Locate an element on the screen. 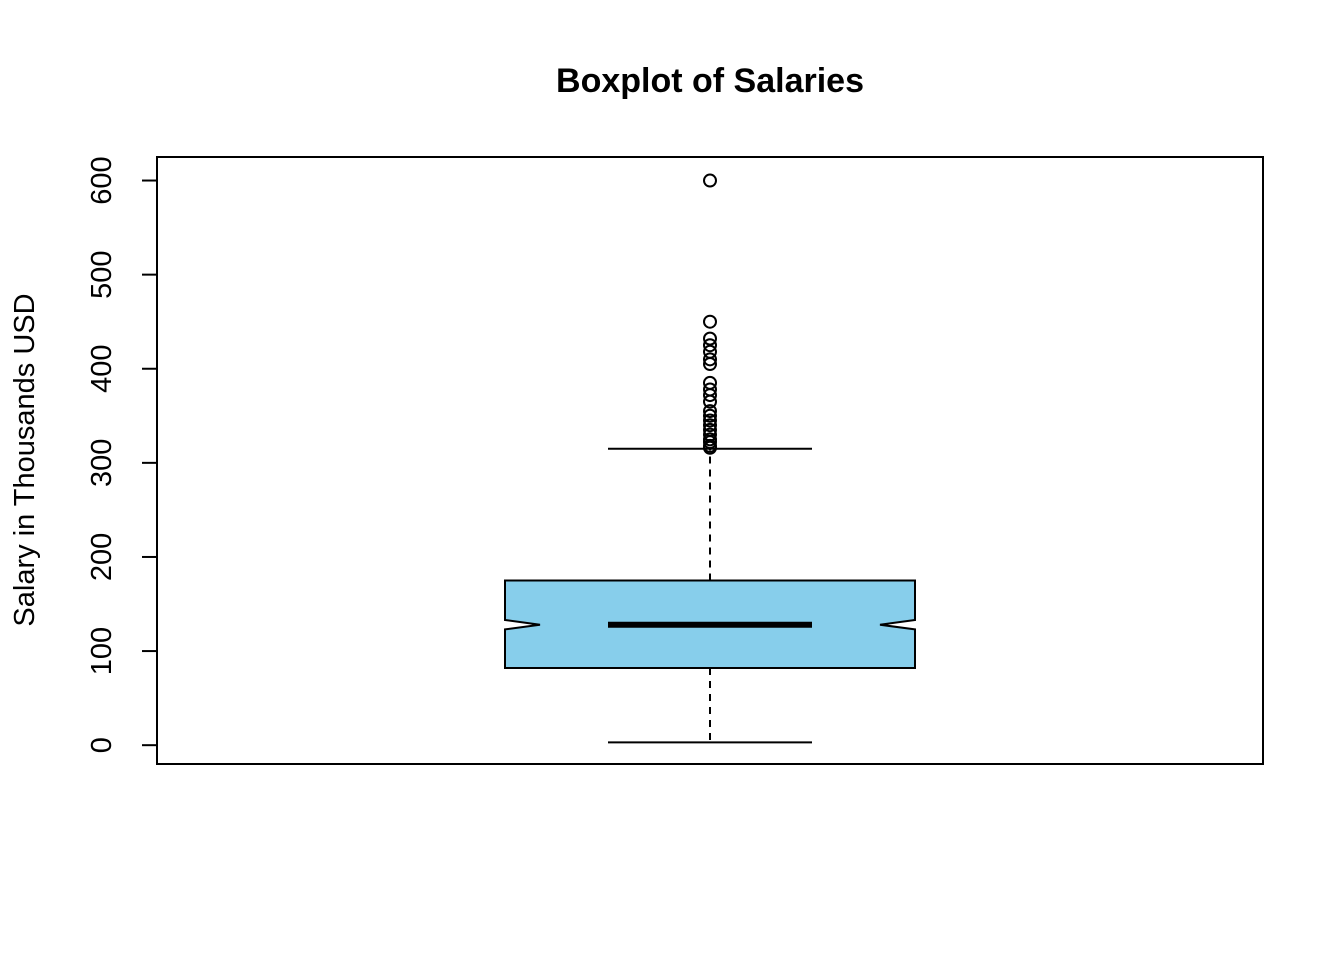  y-tick-label: 400 is located at coordinates (102, 369).